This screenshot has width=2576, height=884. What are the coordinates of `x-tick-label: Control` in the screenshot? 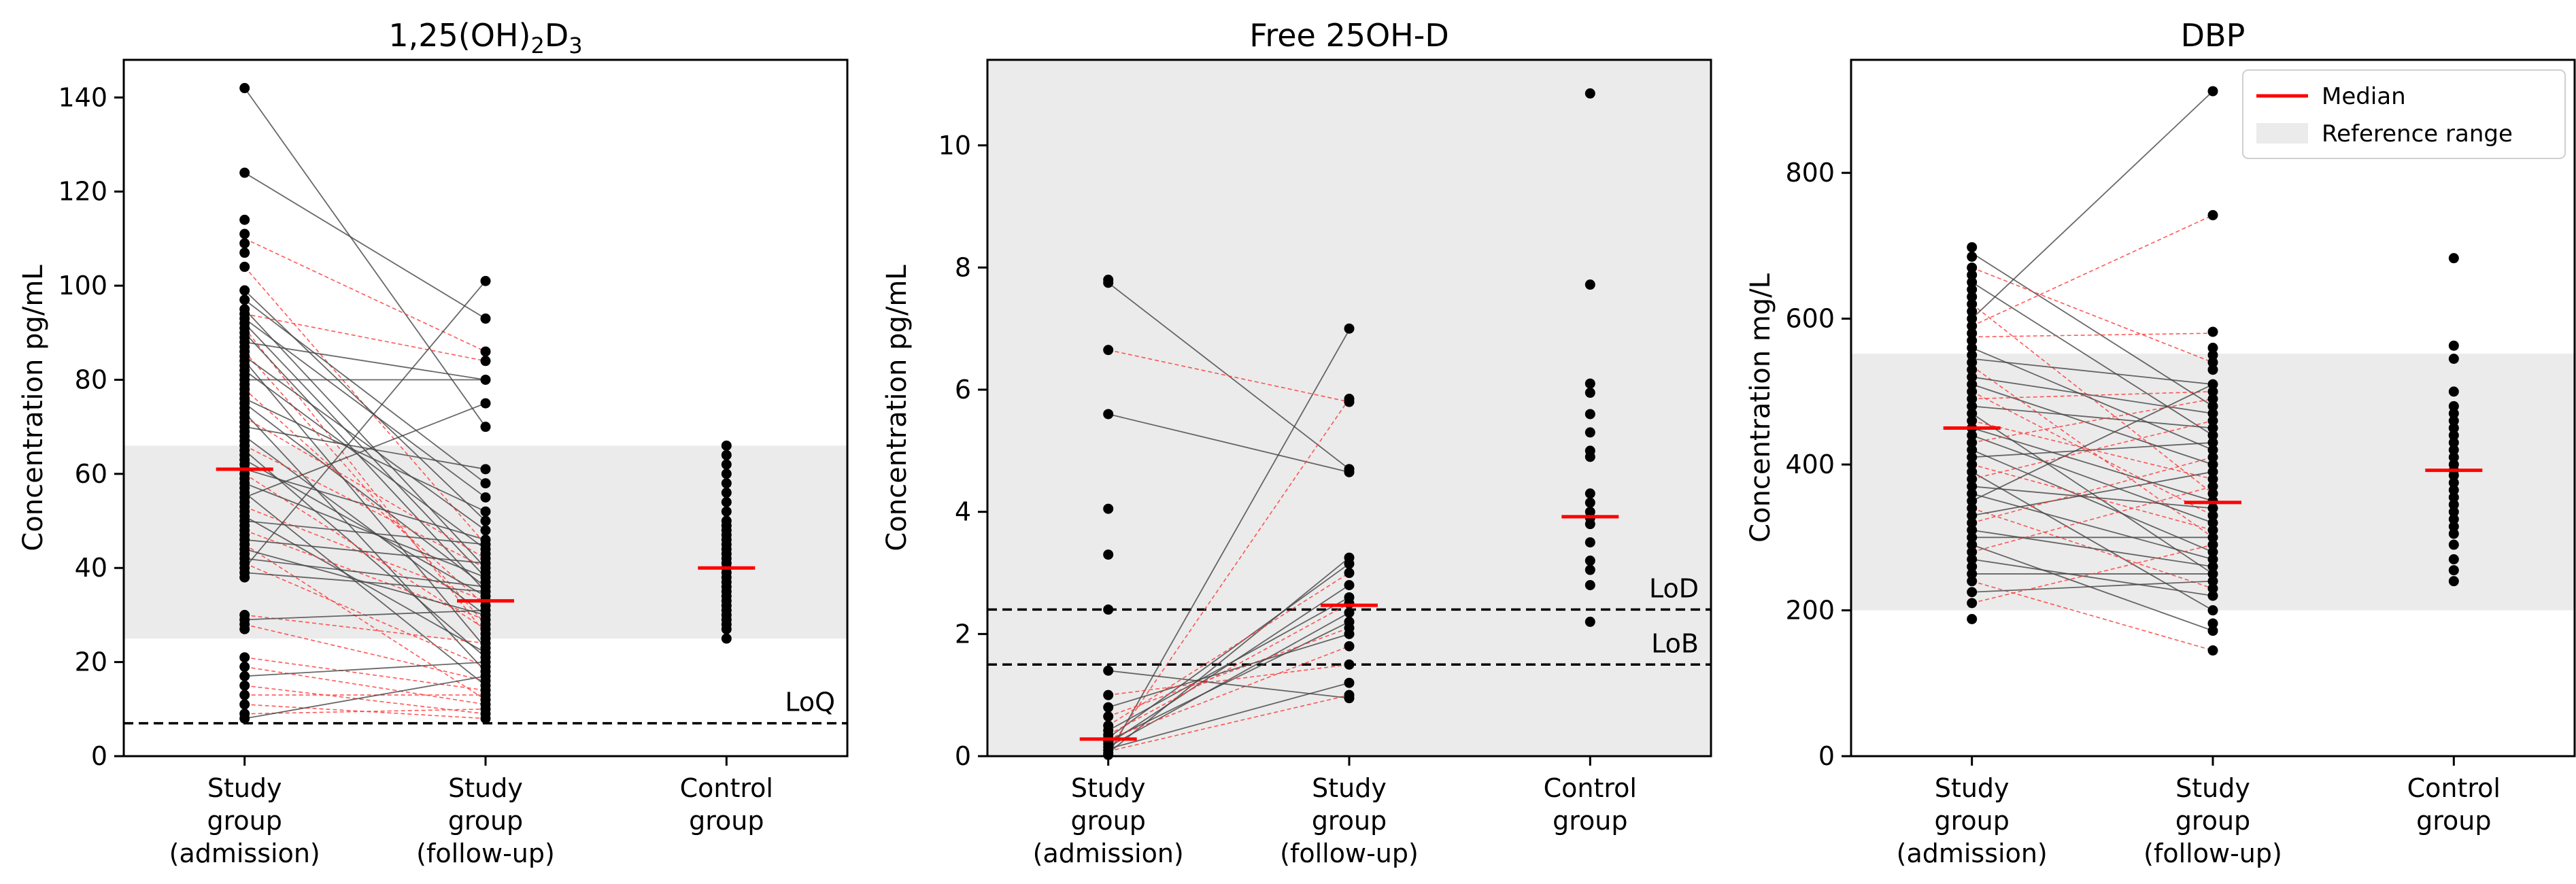 It's located at (726, 788).